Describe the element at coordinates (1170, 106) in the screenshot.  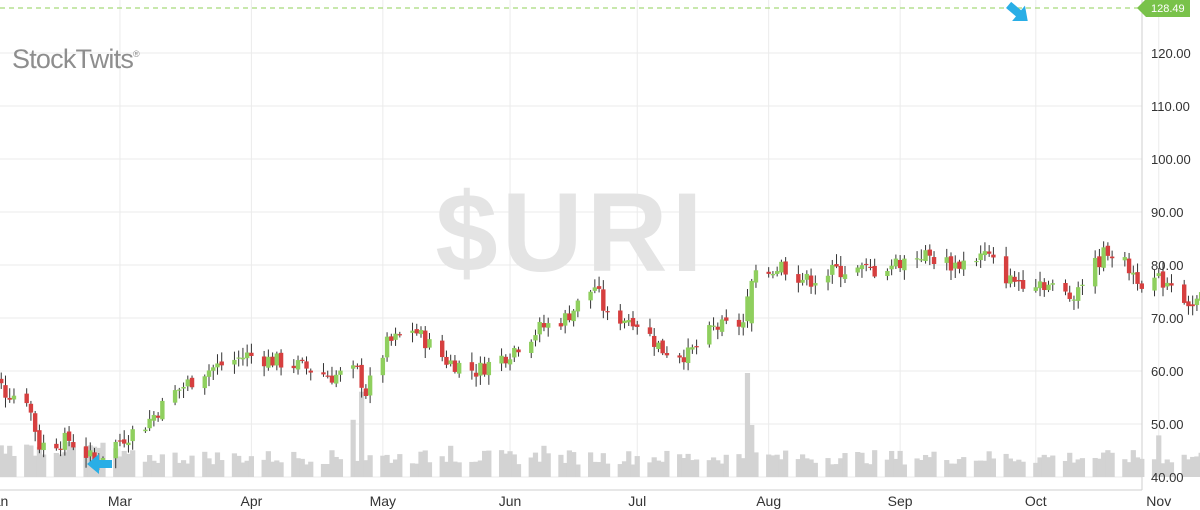
I see `y-tick-label: 110.00` at that location.